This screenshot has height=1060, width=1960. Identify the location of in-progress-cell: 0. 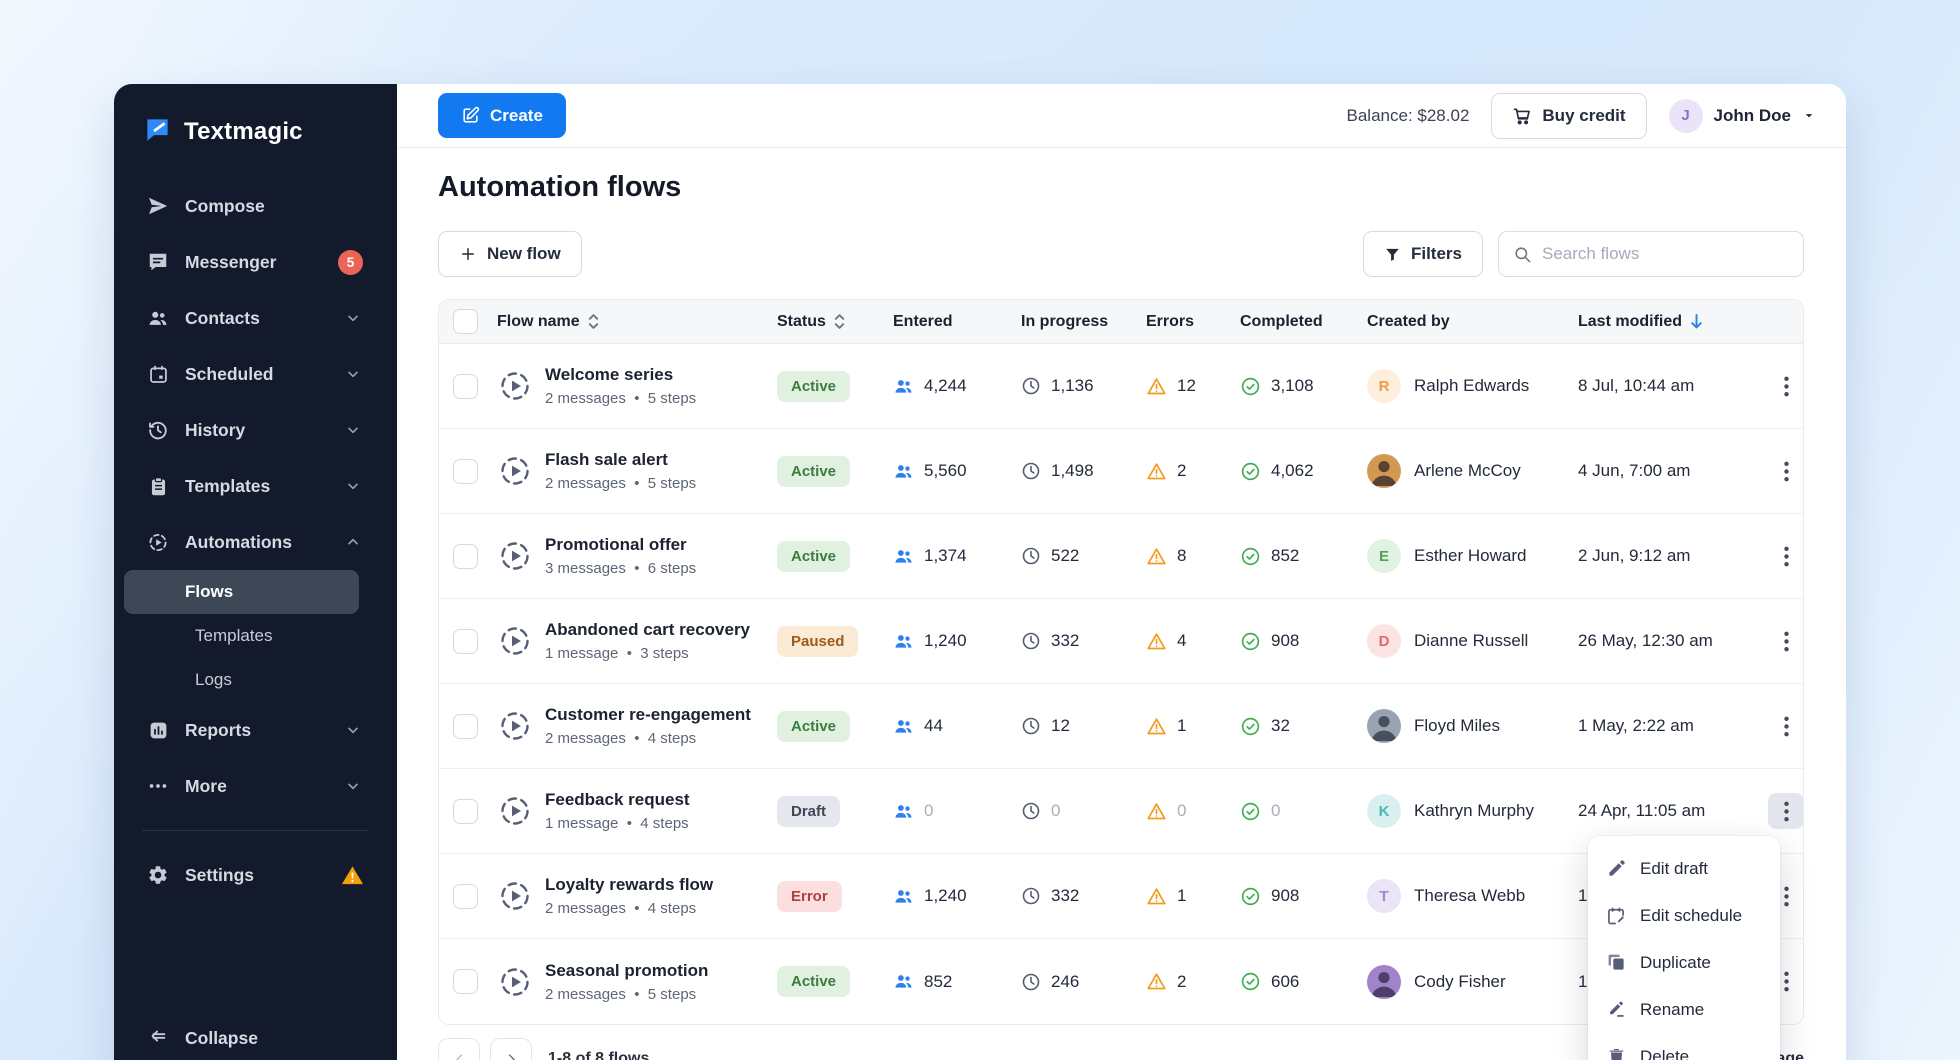
(1083, 811).